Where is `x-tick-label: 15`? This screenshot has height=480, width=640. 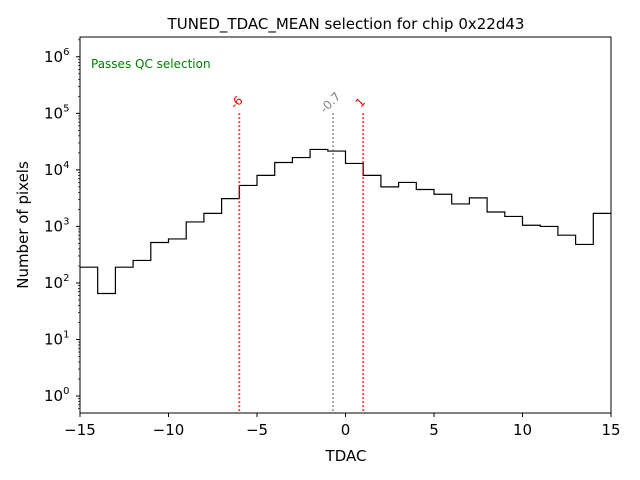 x-tick-label: 15 is located at coordinates (610, 430).